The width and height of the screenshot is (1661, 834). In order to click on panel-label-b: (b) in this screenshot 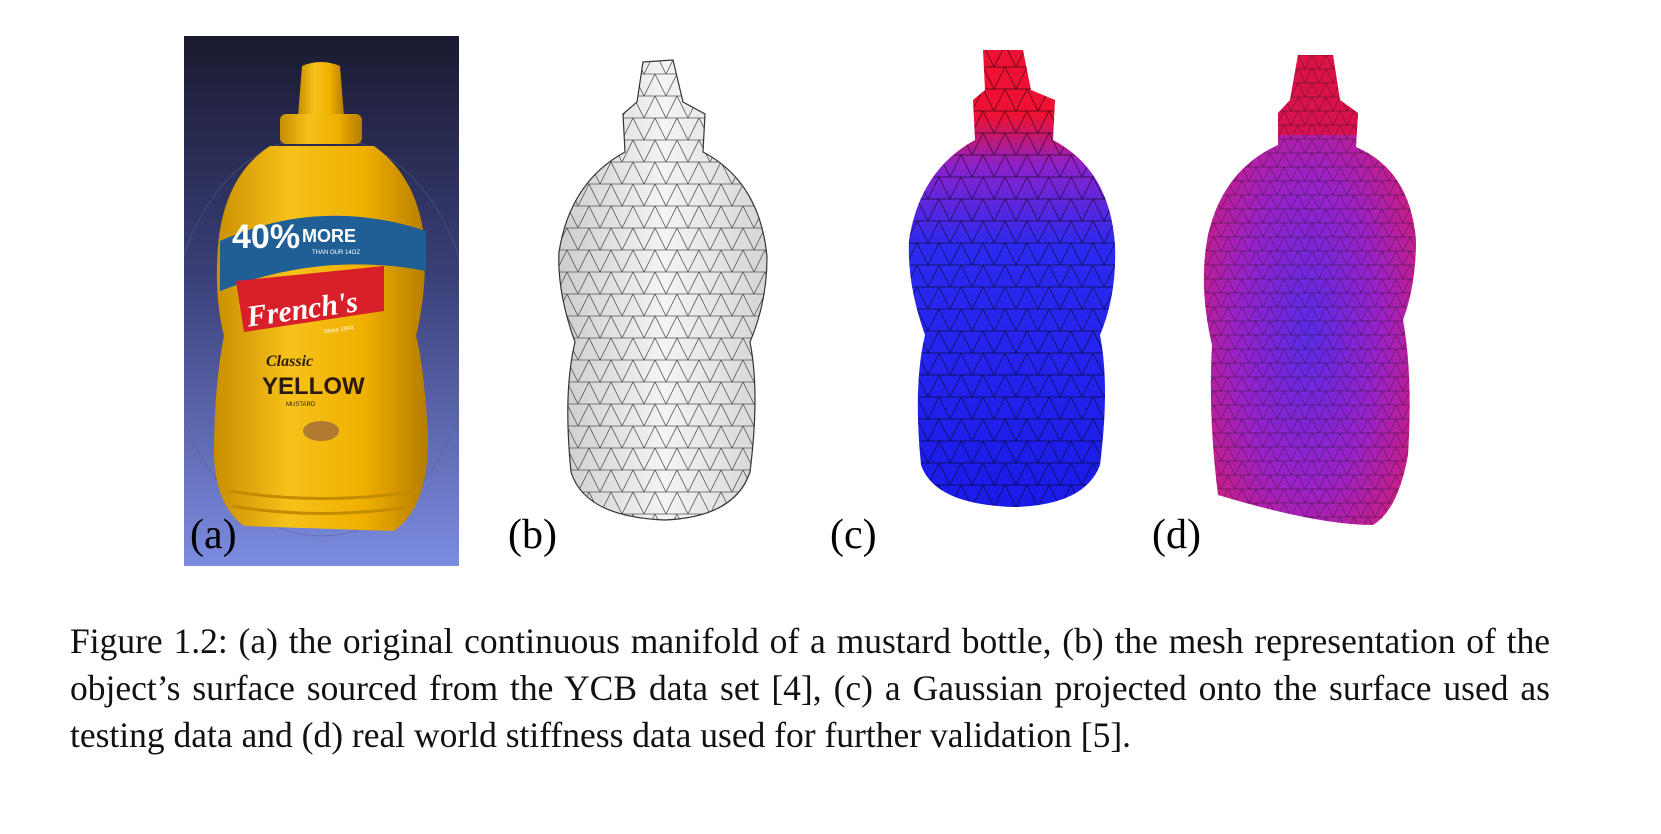, I will do `click(532, 535)`.